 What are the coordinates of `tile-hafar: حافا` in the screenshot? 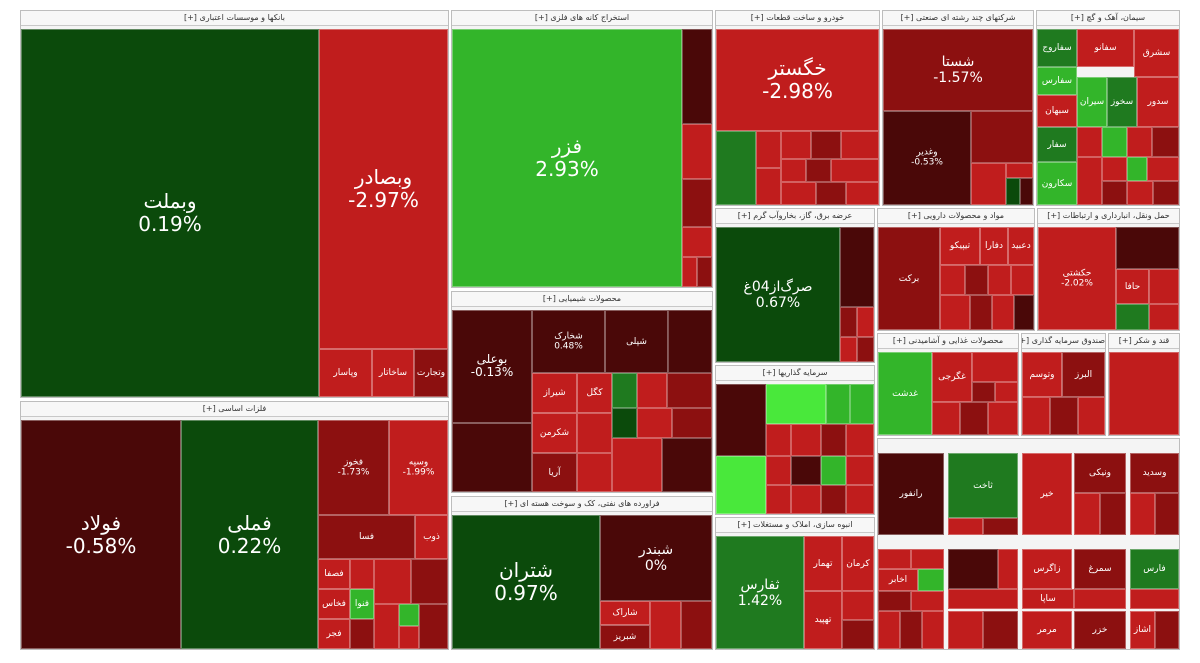 It's located at (1132, 286).